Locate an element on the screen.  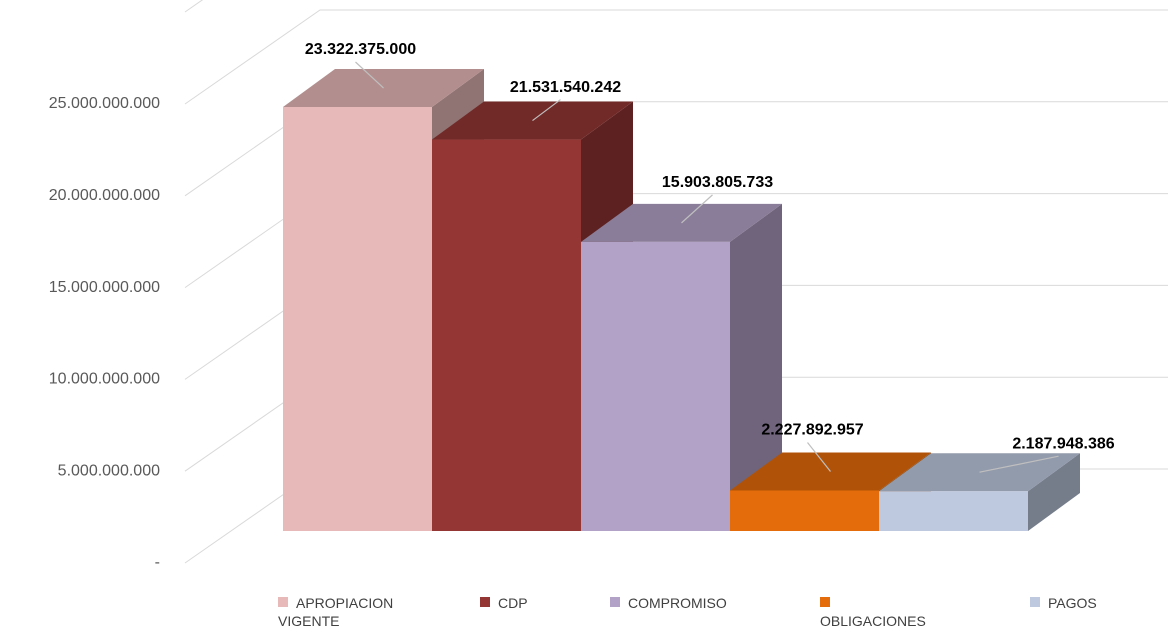
y-tick-label: 5.000.000.000 is located at coordinates (109, 470).